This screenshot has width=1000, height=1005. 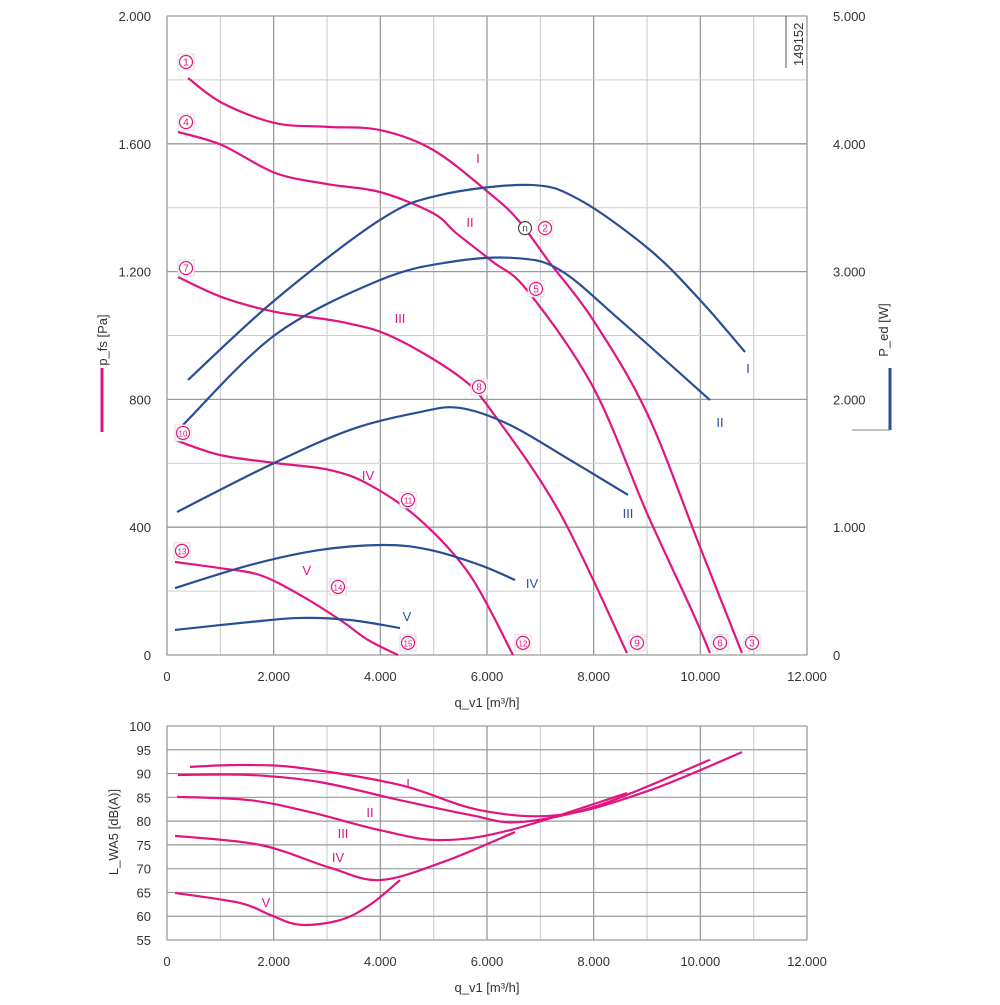 What do you see at coordinates (368, 475) in the screenshot?
I see `pressure-curve-label: IV` at bounding box center [368, 475].